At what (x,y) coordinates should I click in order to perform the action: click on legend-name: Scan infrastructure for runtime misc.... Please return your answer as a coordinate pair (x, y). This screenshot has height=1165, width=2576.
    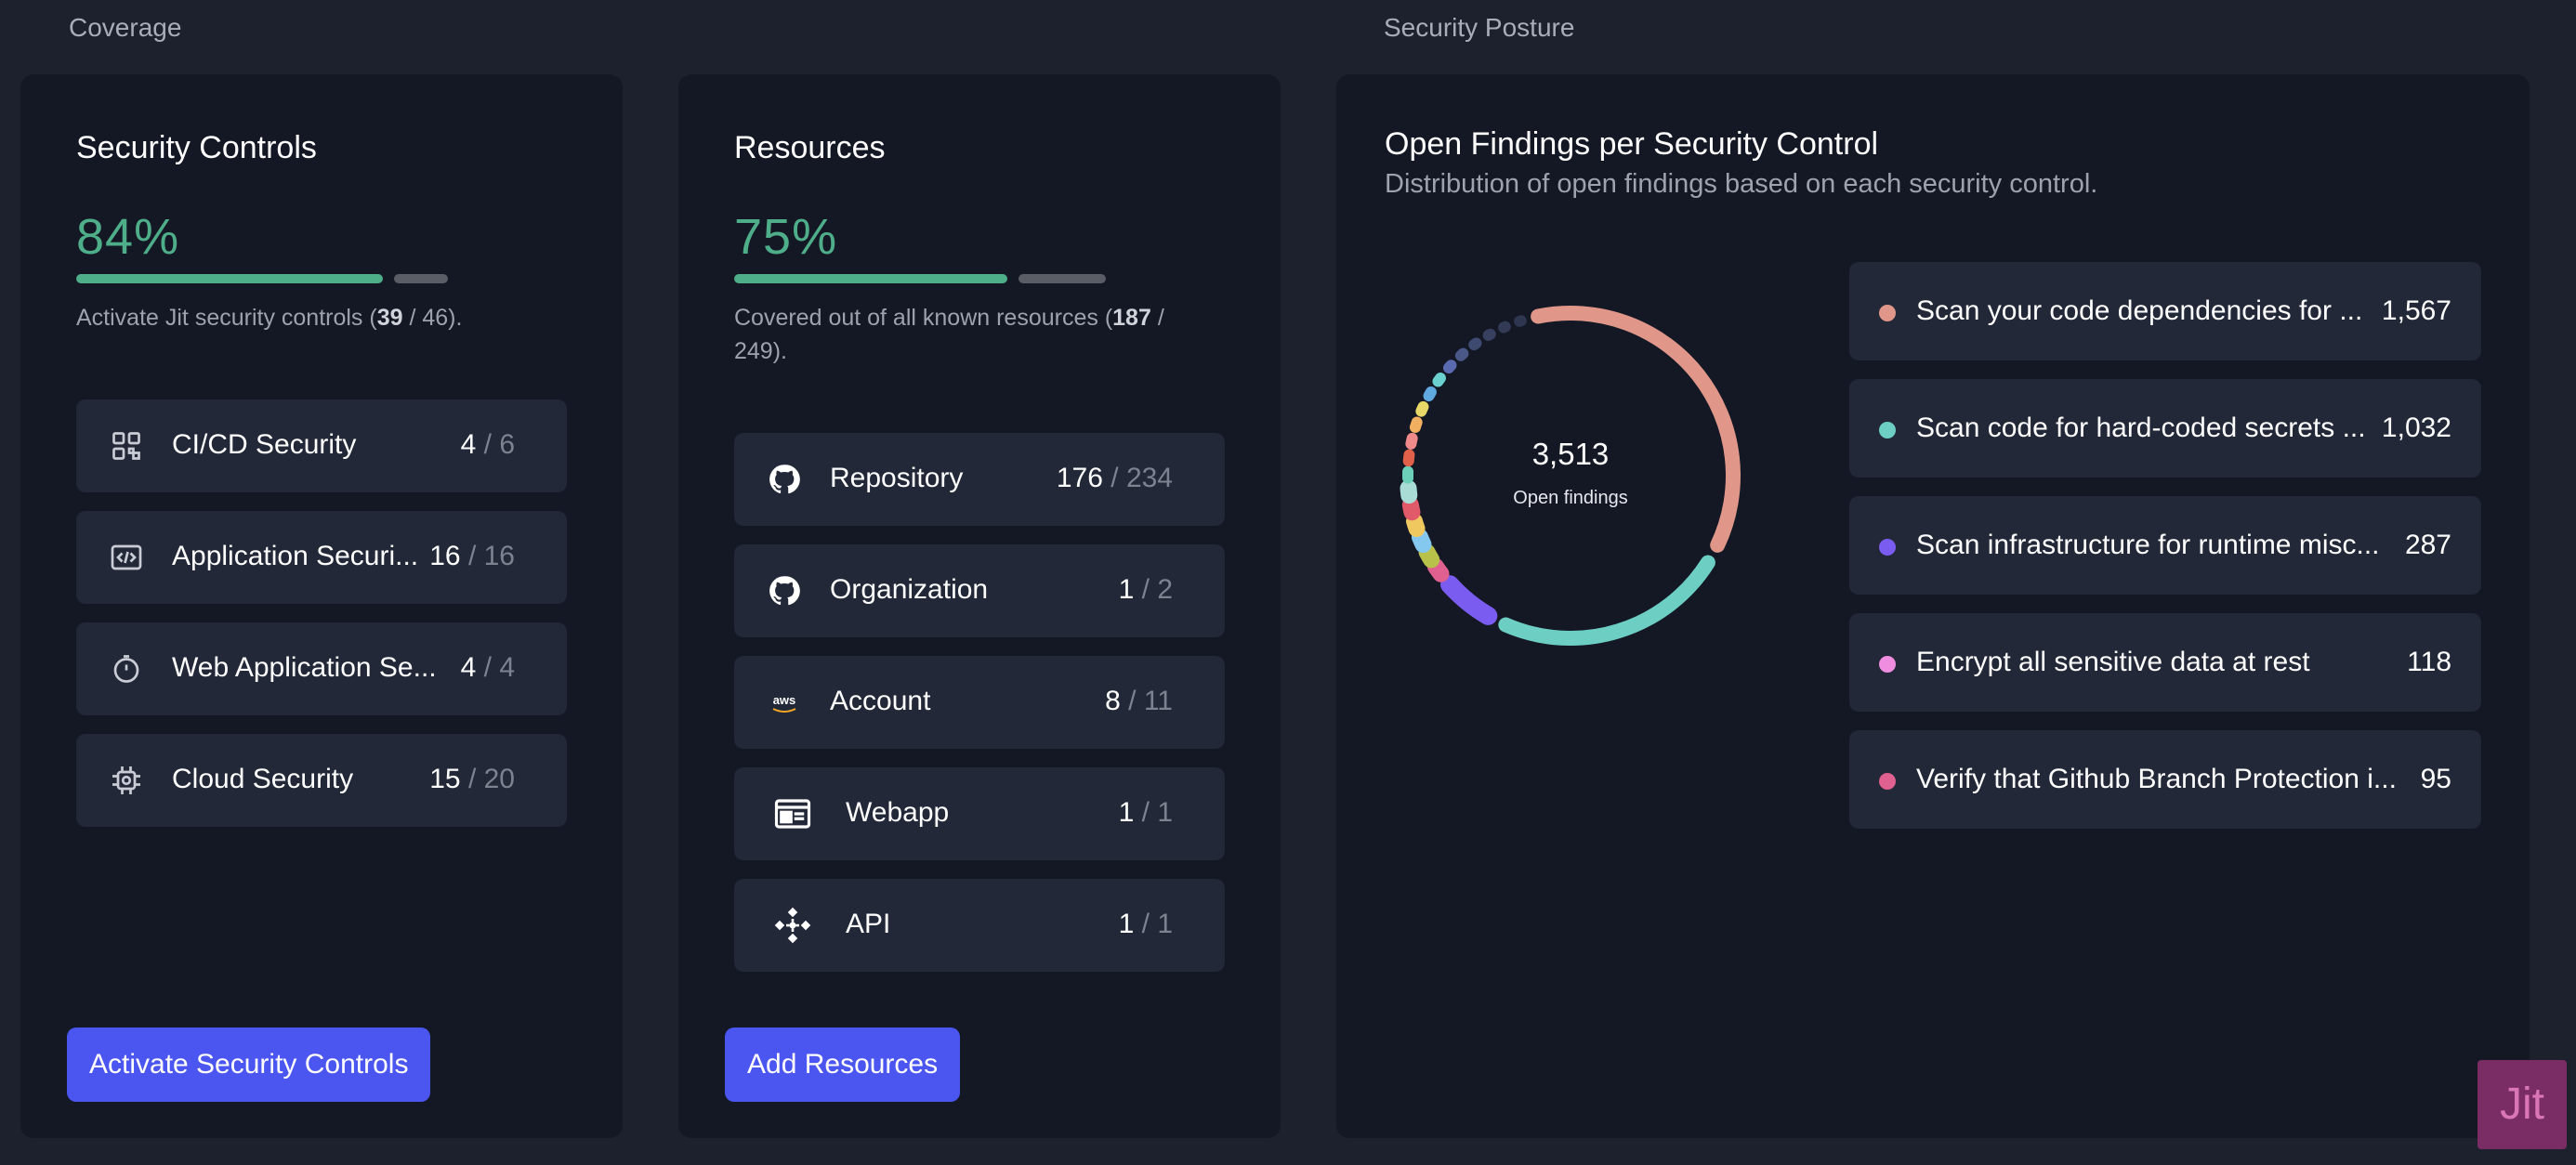
    Looking at the image, I should click on (2148, 545).